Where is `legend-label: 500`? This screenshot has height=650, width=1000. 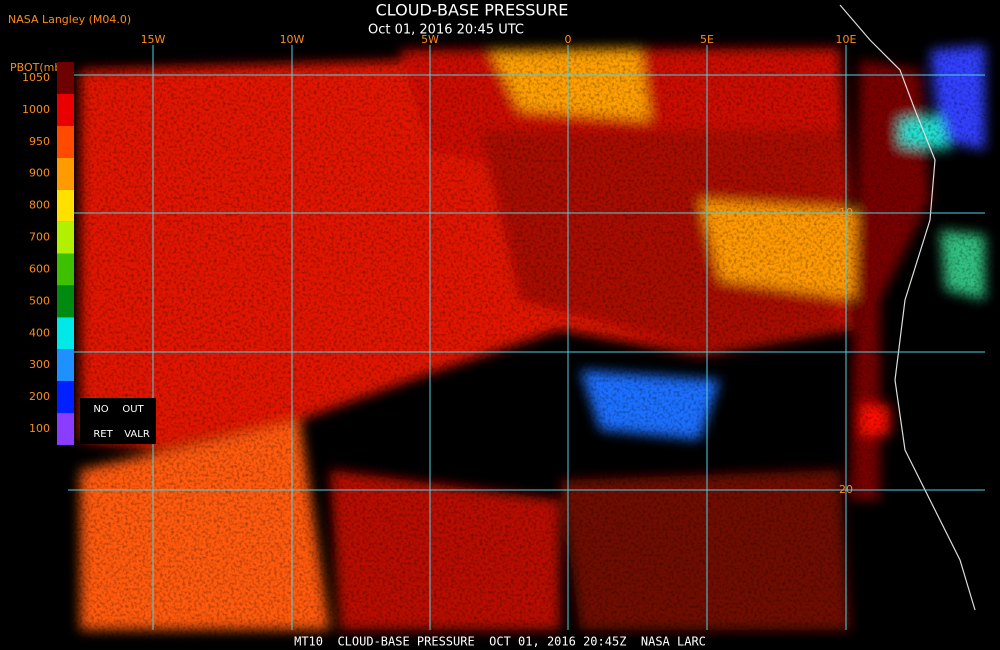 legend-label: 500 is located at coordinates (39, 300).